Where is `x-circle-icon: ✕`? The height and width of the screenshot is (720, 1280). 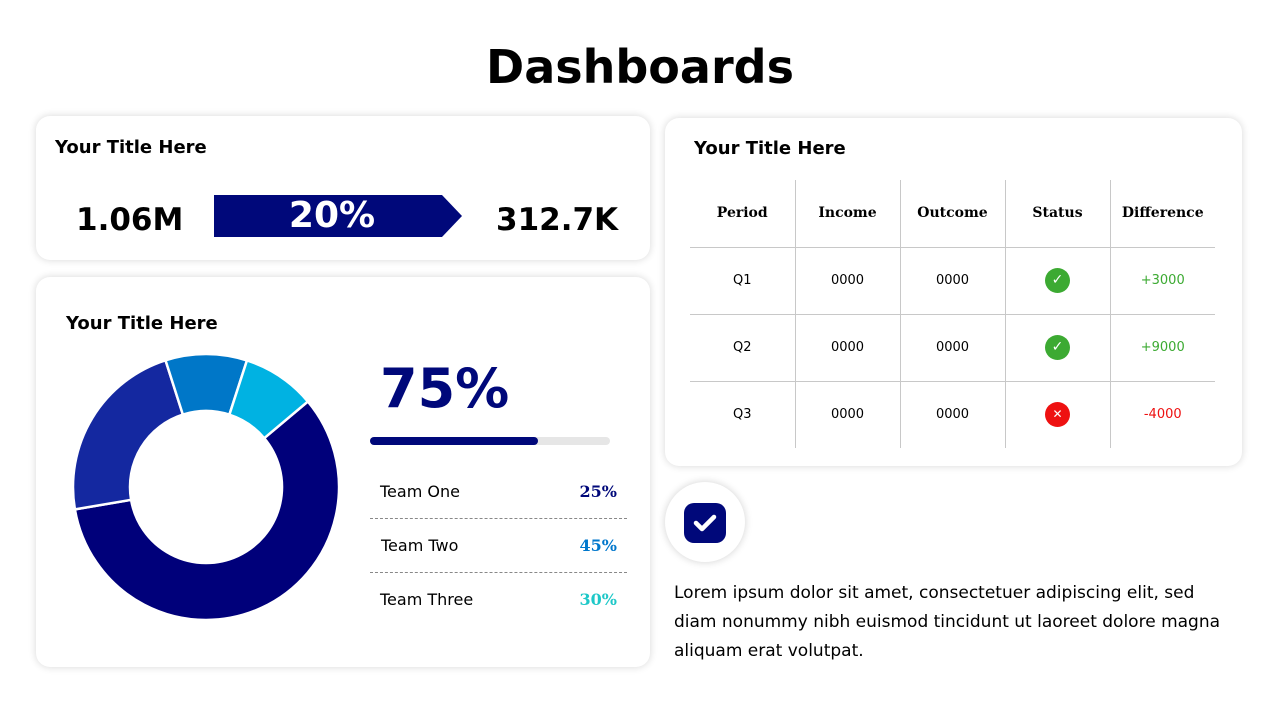
x-circle-icon: ✕ is located at coordinates (1057, 415).